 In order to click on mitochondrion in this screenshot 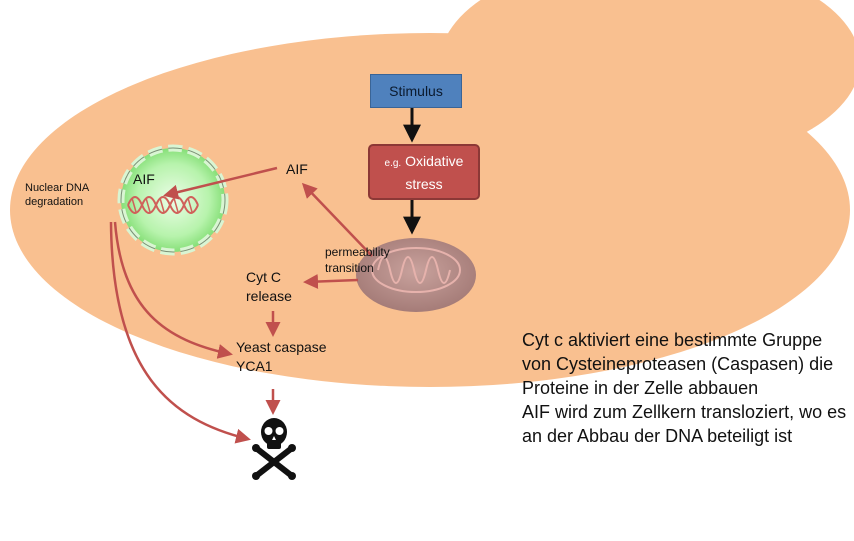, I will do `click(416, 275)`.